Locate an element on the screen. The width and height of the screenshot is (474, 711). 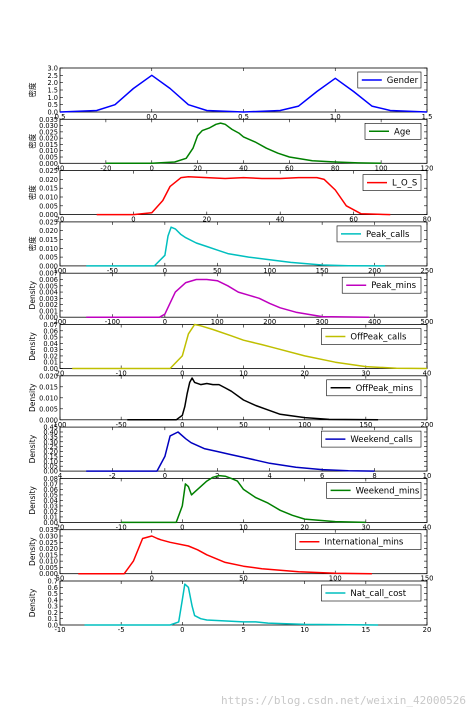
x-tick-label: -50 is located at coordinates (112, 271).